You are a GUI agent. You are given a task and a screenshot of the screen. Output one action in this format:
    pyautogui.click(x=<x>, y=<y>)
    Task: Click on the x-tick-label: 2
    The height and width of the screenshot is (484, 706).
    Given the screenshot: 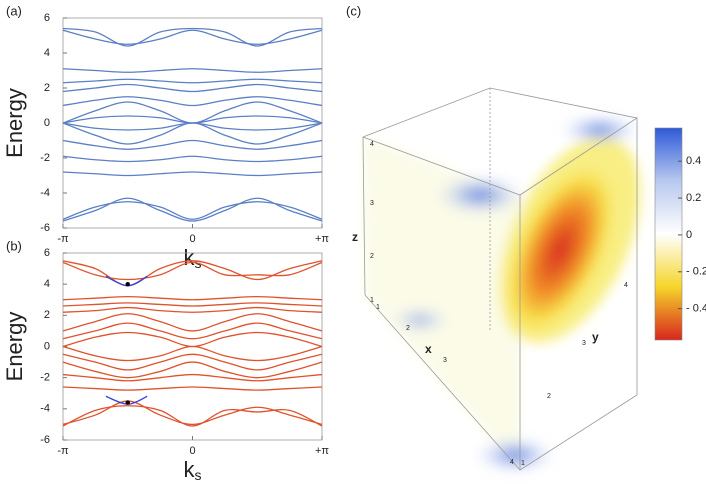 What is the action you would take?
    pyautogui.click(x=408, y=328)
    